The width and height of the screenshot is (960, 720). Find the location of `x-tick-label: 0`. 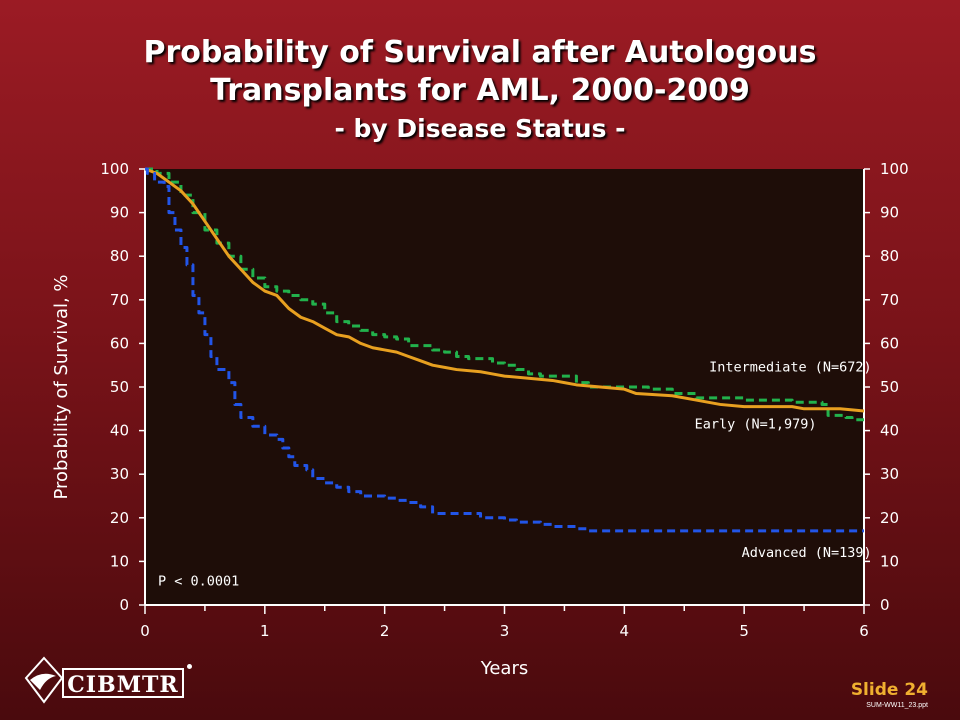

x-tick-label: 0 is located at coordinates (145, 631).